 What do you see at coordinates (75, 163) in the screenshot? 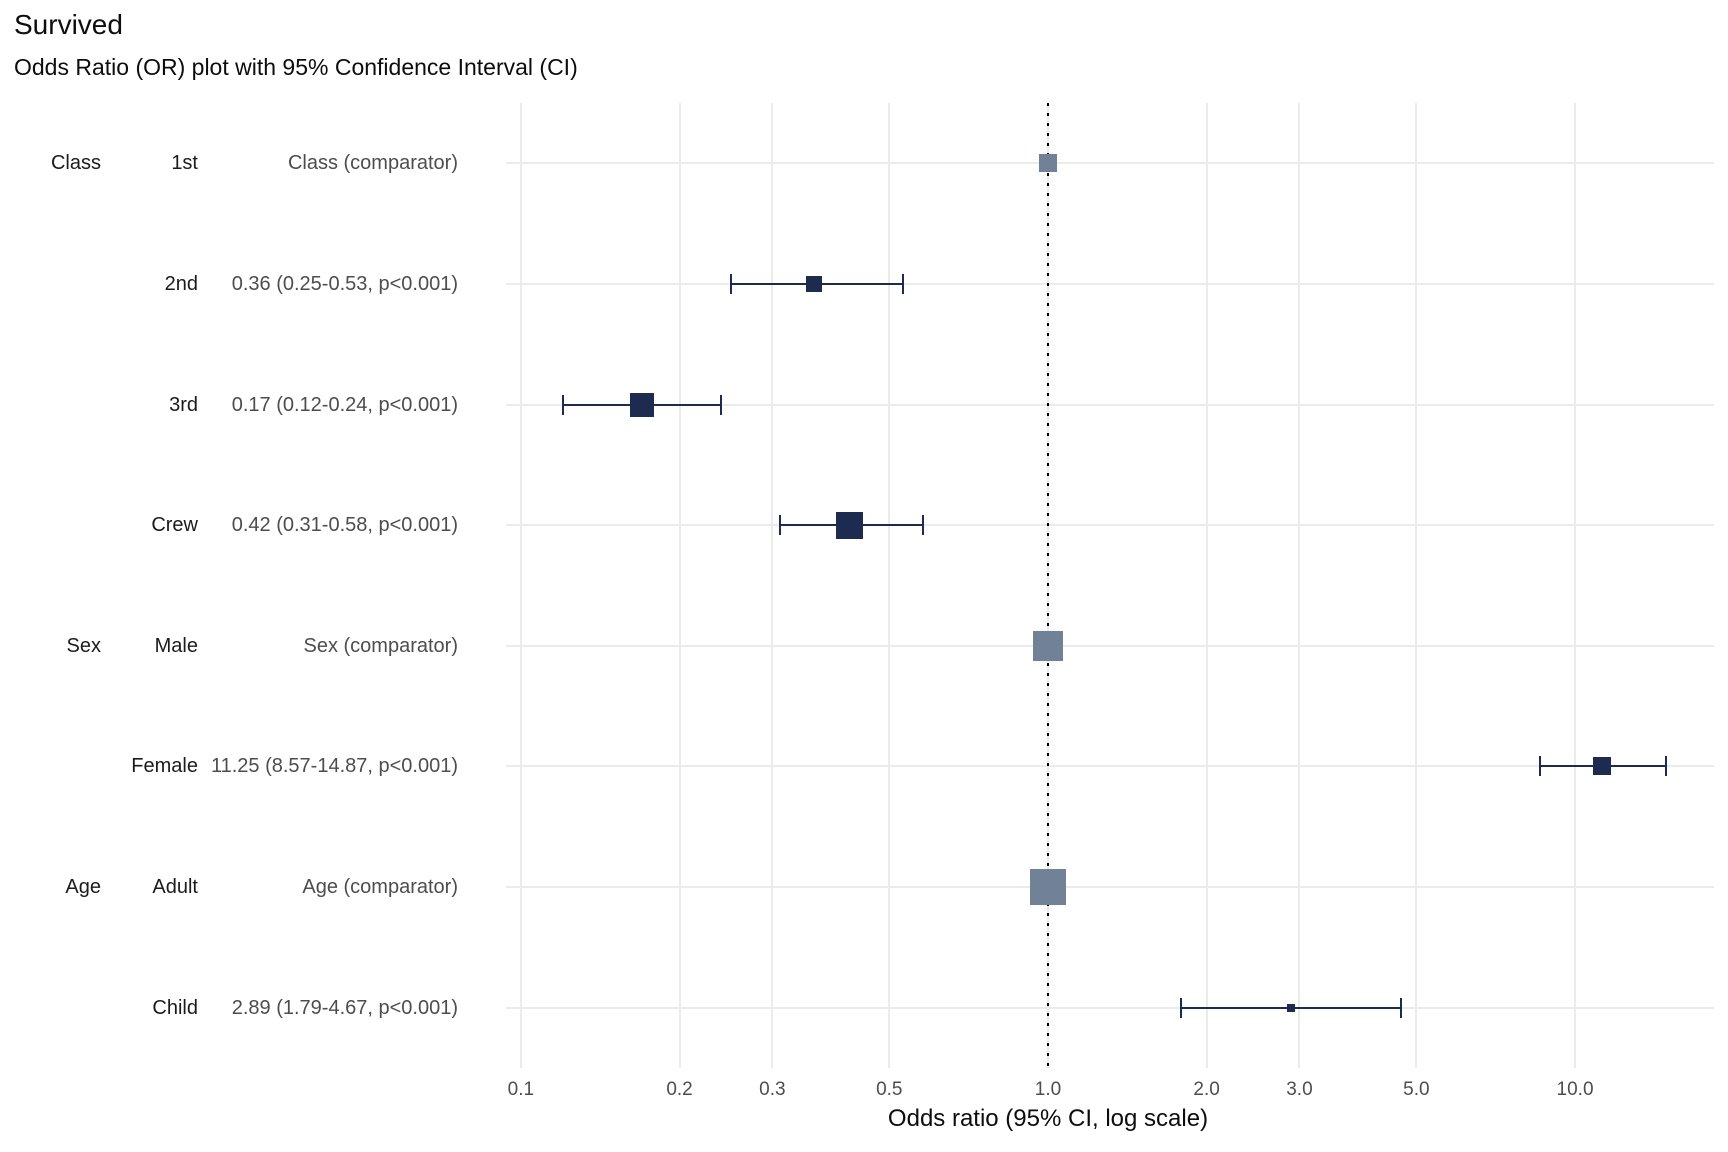
I see `row-group-label: Class` at bounding box center [75, 163].